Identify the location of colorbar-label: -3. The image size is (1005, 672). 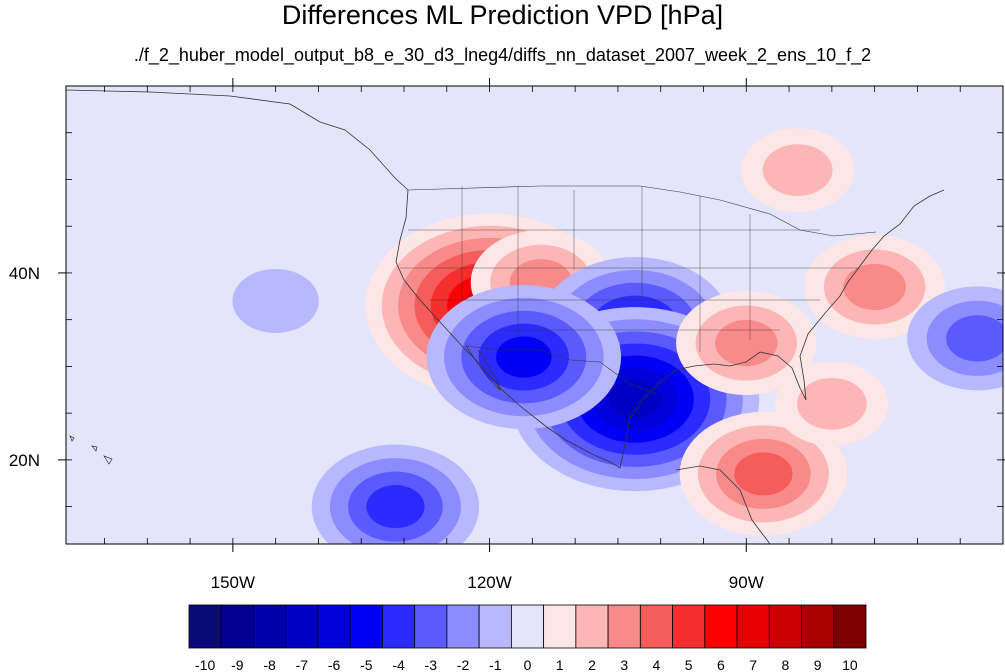
(431, 664).